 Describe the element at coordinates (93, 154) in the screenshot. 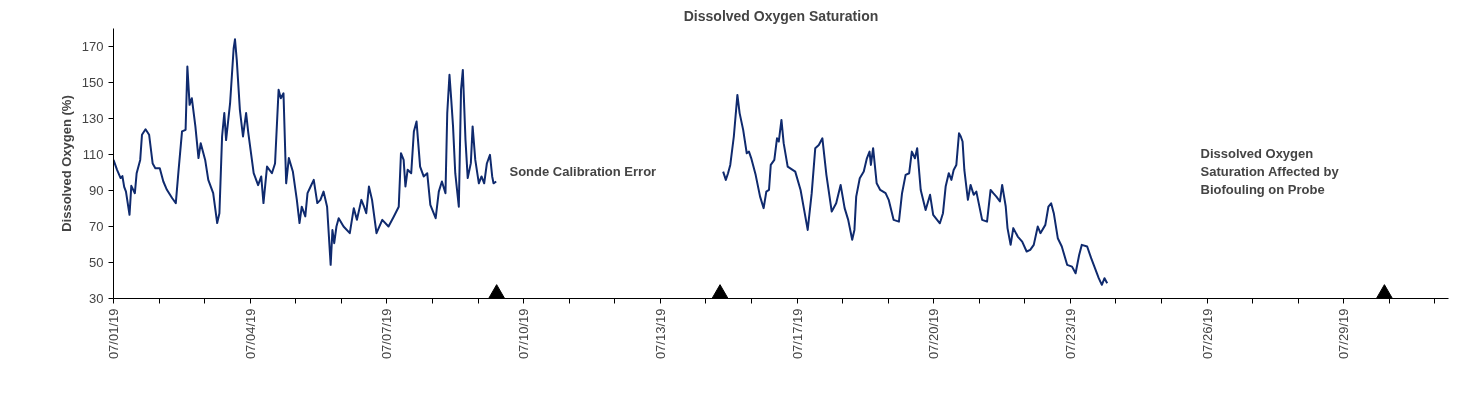

I see `y-tick-label: 110` at that location.